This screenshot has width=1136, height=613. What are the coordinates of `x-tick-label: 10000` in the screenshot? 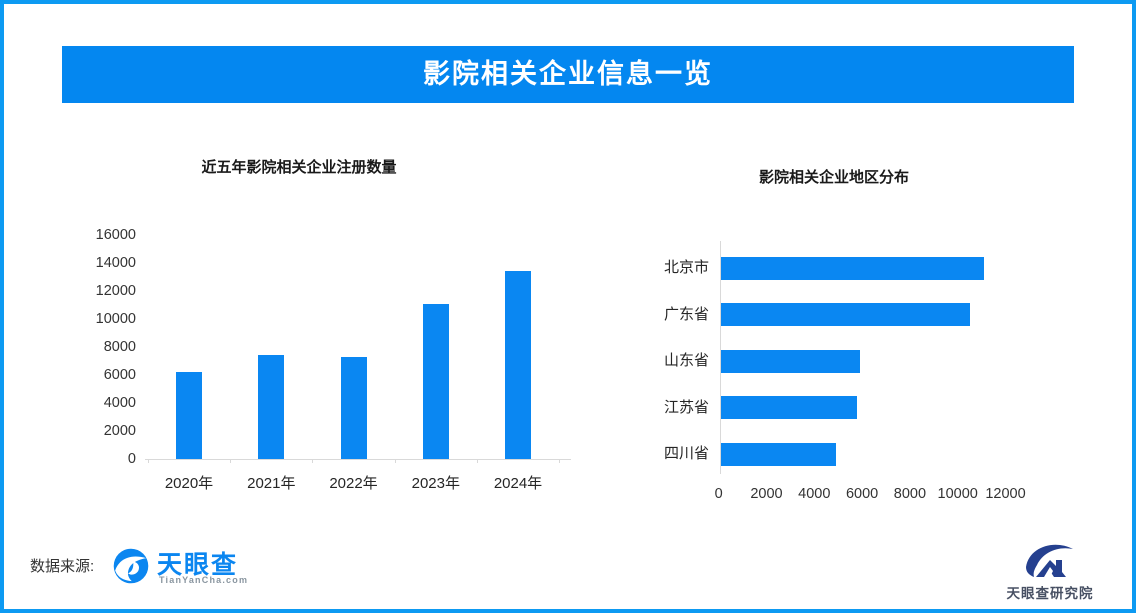 It's located at (957, 494).